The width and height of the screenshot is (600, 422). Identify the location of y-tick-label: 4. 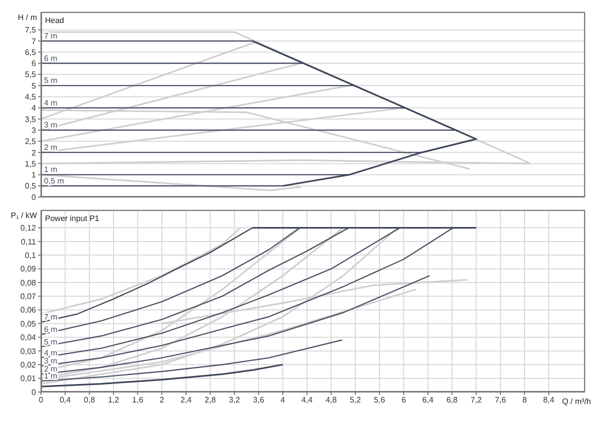
(34, 108).